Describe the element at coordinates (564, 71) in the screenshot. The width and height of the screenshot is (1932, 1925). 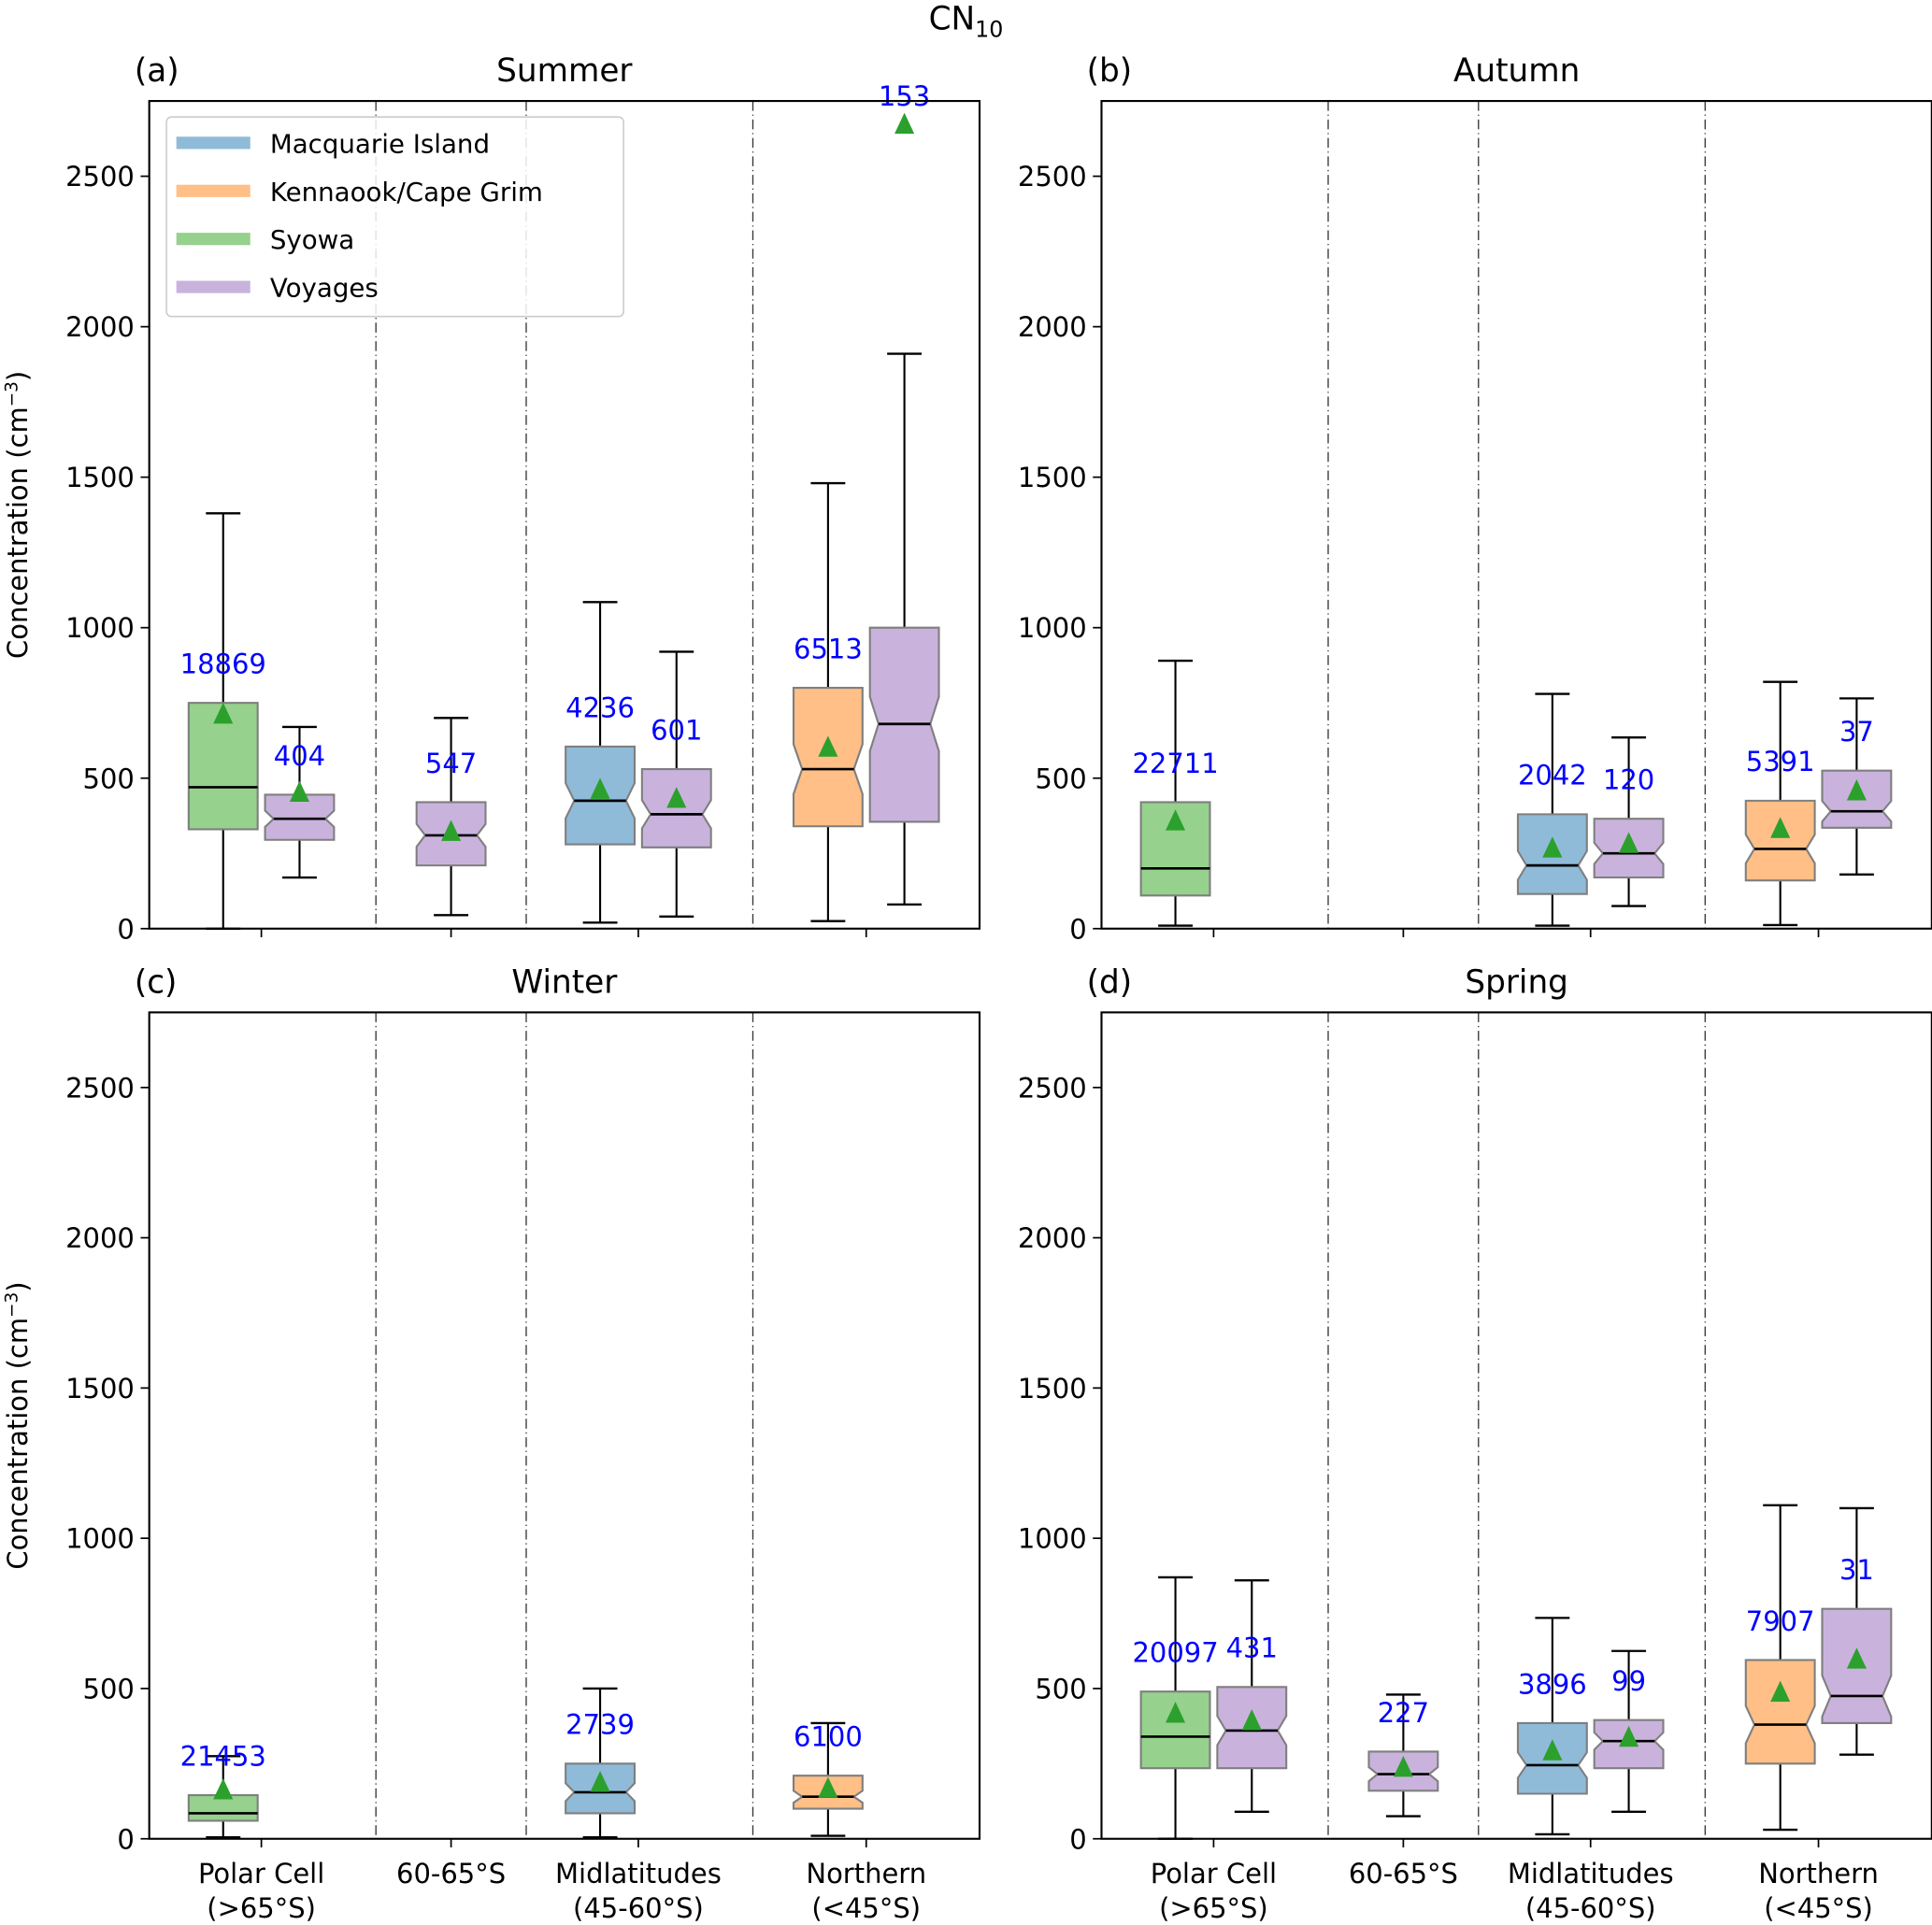
I see `panel-title: Summer` at that location.